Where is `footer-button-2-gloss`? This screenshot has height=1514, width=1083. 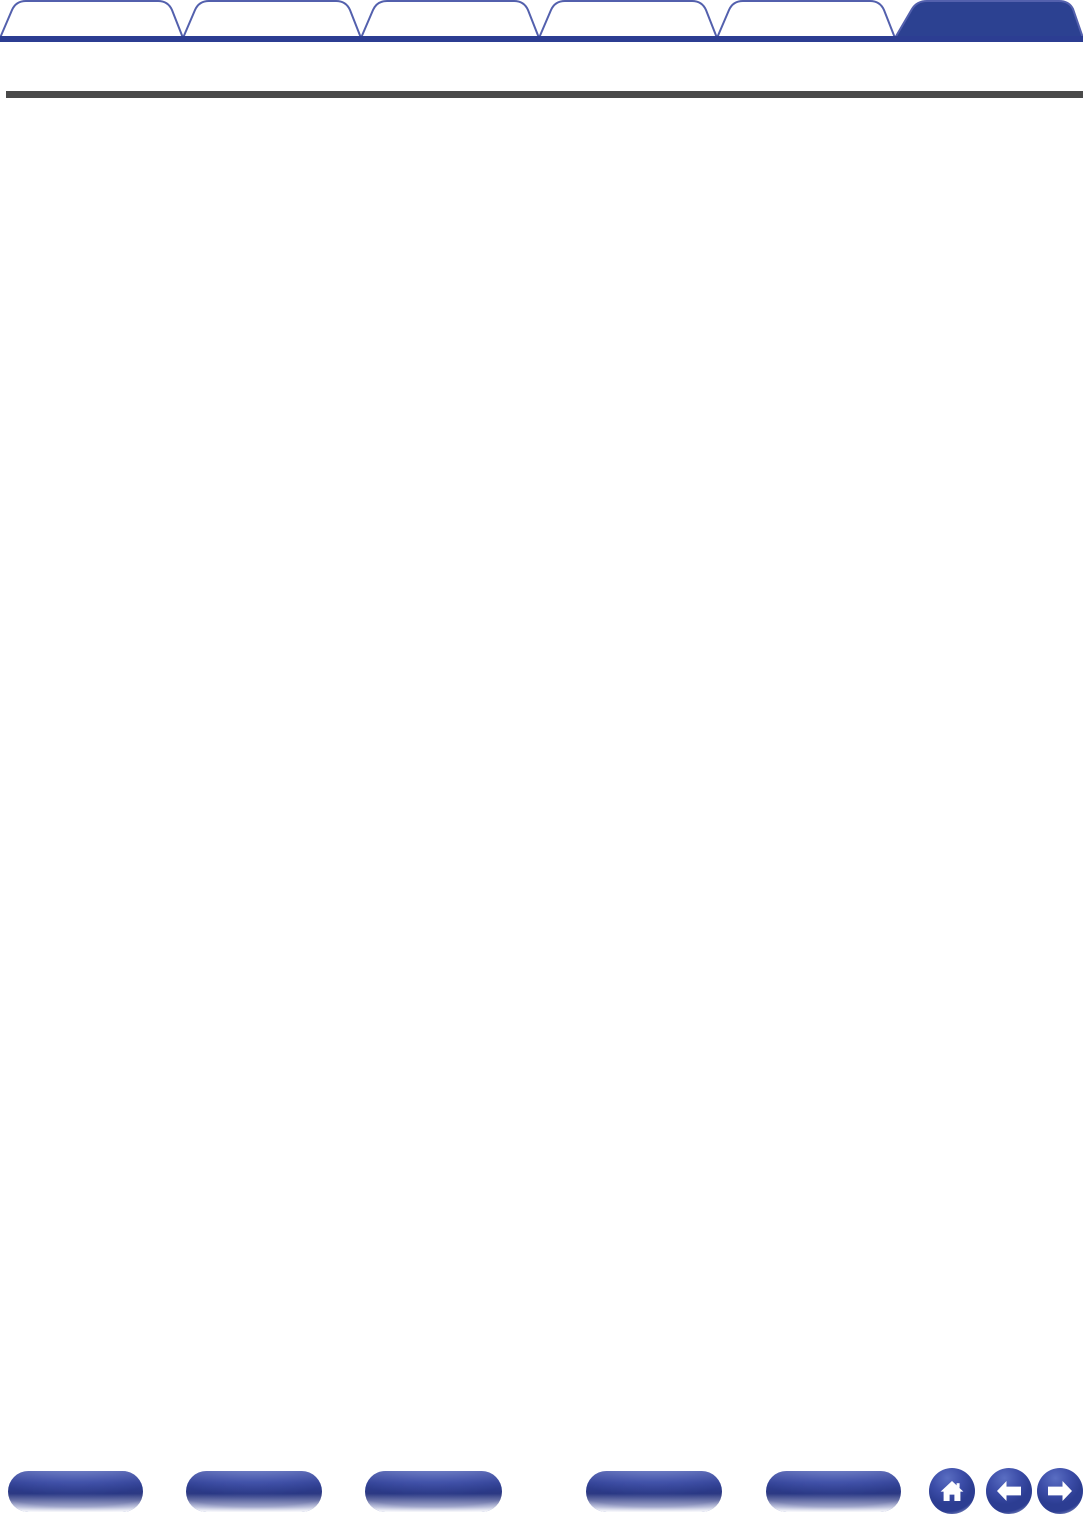 footer-button-2-gloss is located at coordinates (254, 1491).